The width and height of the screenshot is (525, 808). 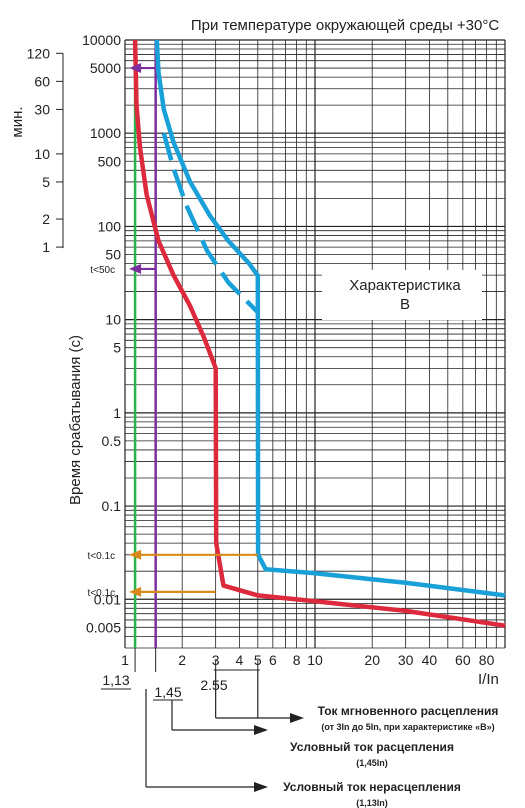 What do you see at coordinates (115, 680) in the screenshot?
I see `marker-label: 1,13` at bounding box center [115, 680].